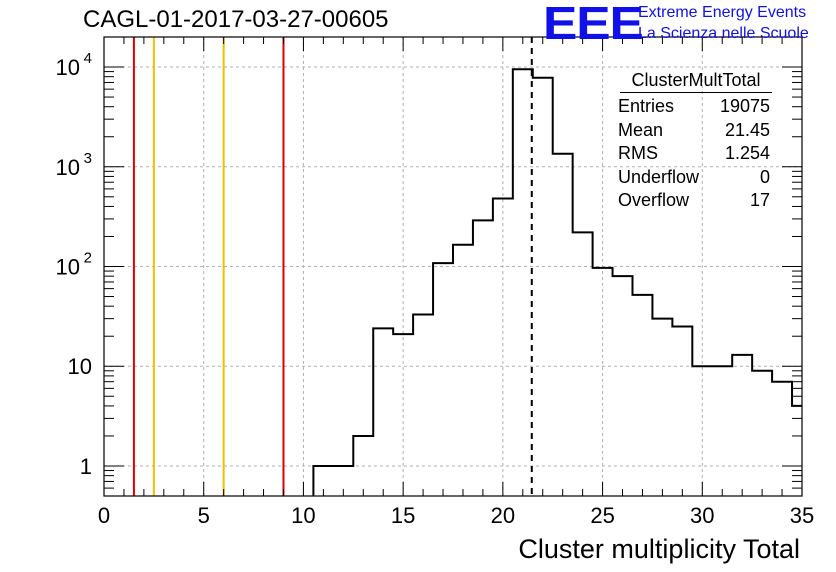 This screenshot has height=572, width=836. I want to click on logo-line-2: La Scienza nelle Scuole, so click(723, 33).